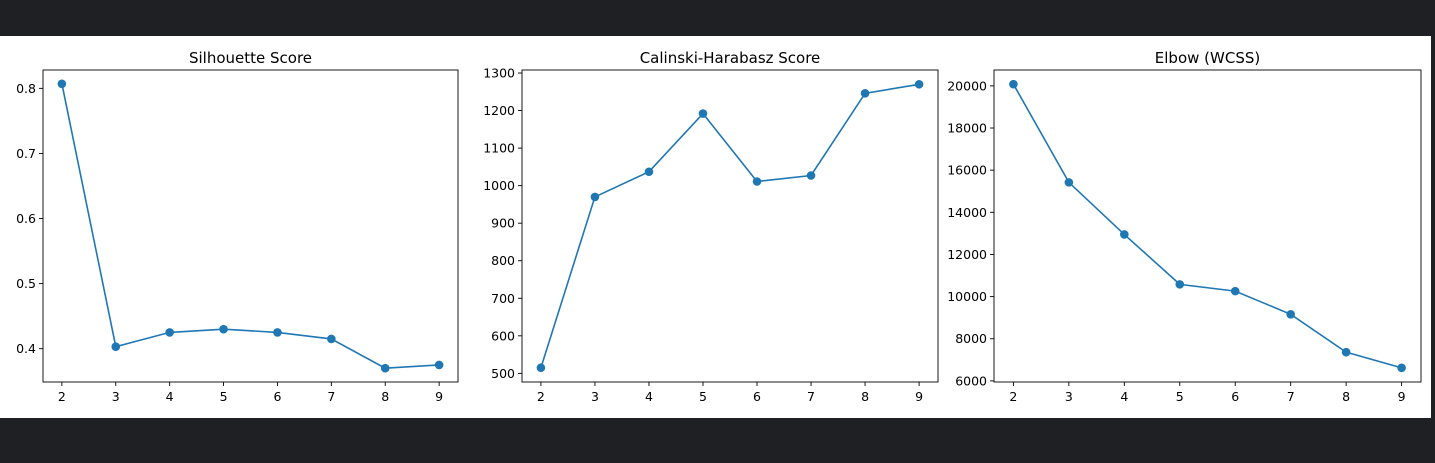  What do you see at coordinates (971, 380) in the screenshot?
I see `y-tick-label: 6000` at bounding box center [971, 380].